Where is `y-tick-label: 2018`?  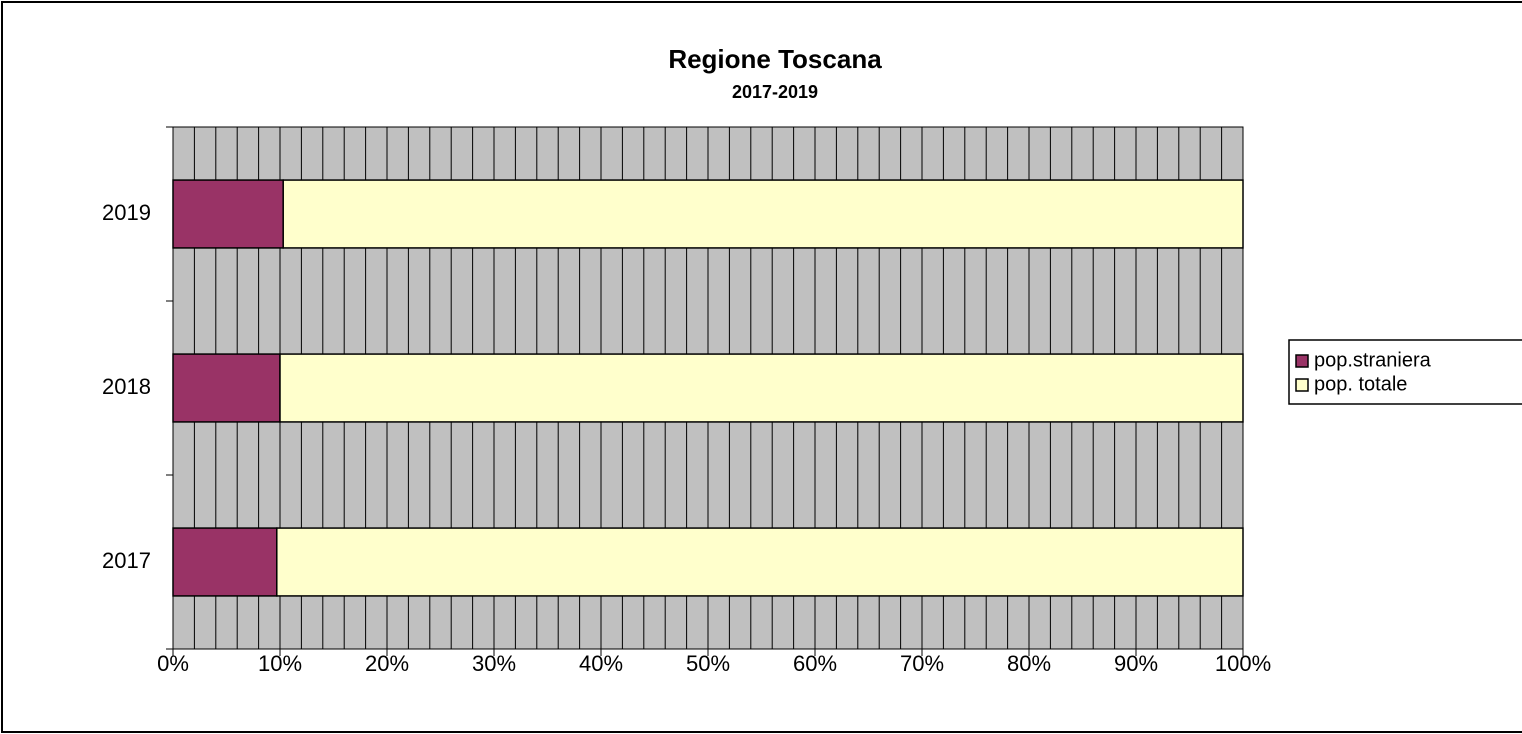
y-tick-label: 2018 is located at coordinates (126, 386).